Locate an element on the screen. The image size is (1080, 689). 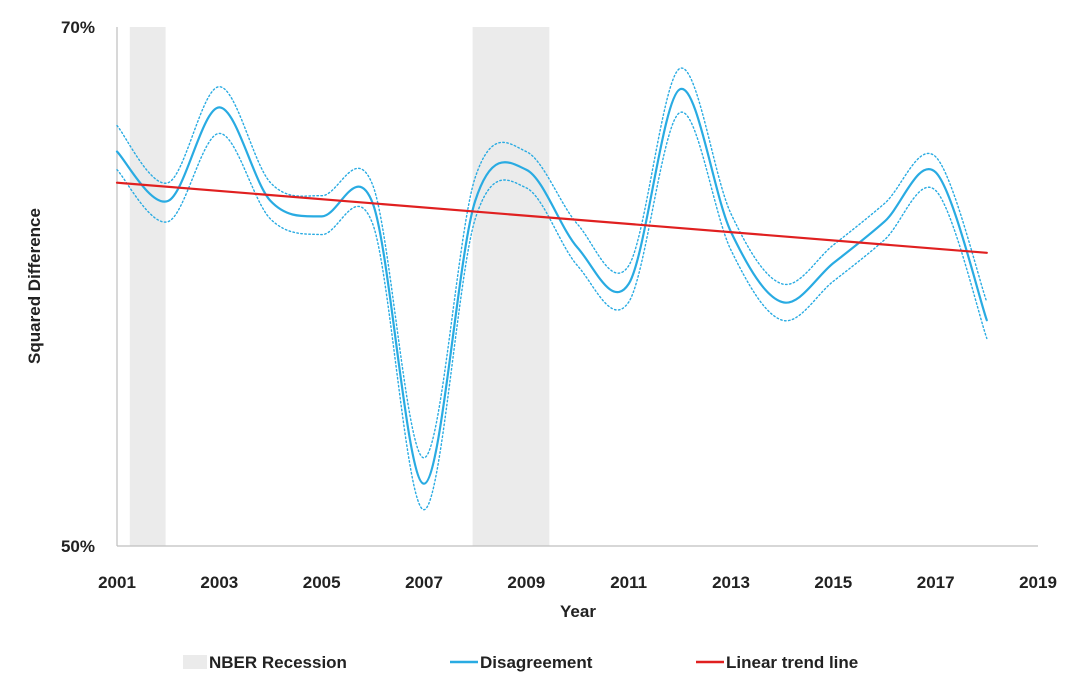
y-axis-title: Squared Difference is located at coordinates (34, 286).